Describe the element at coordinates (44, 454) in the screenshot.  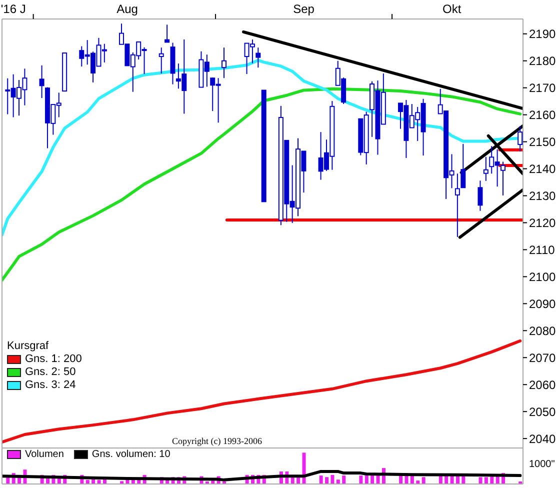
I see `legend-label: Volumen` at that location.